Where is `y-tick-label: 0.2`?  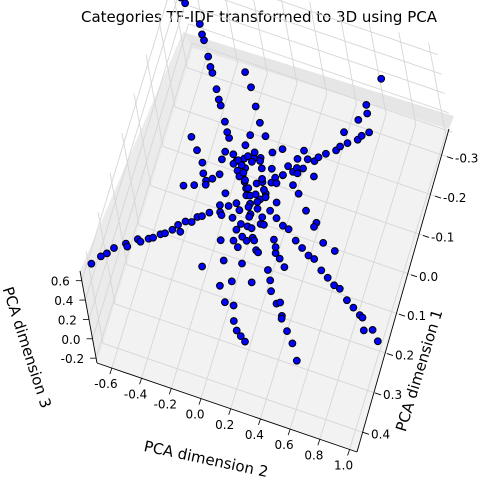
y-tick-label: 0.2 is located at coordinates (224, 425).